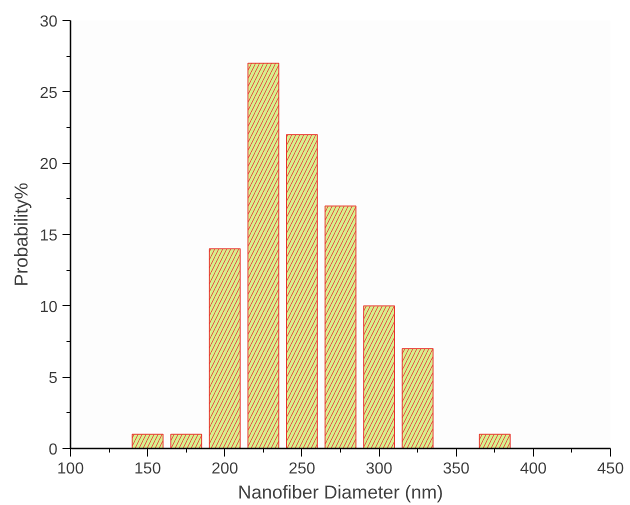  Describe the element at coordinates (49, 93) in the screenshot. I see `y-tick-label: 25` at that location.